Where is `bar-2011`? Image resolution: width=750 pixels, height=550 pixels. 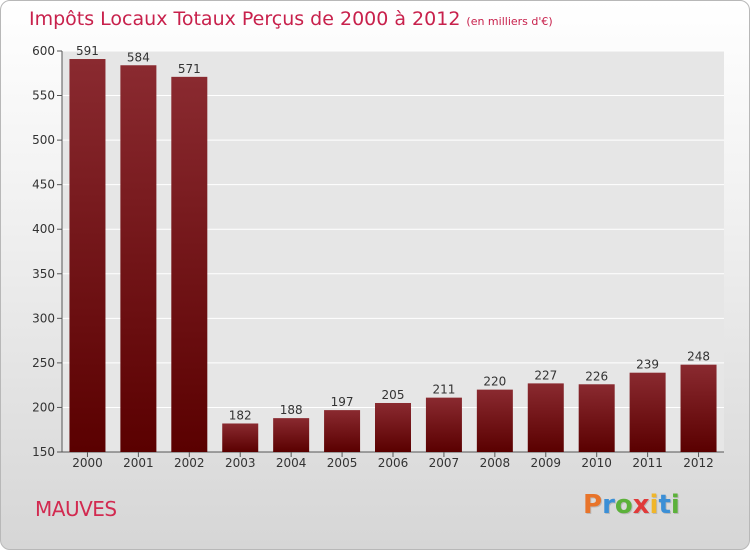 bar-2011 is located at coordinates (647, 412).